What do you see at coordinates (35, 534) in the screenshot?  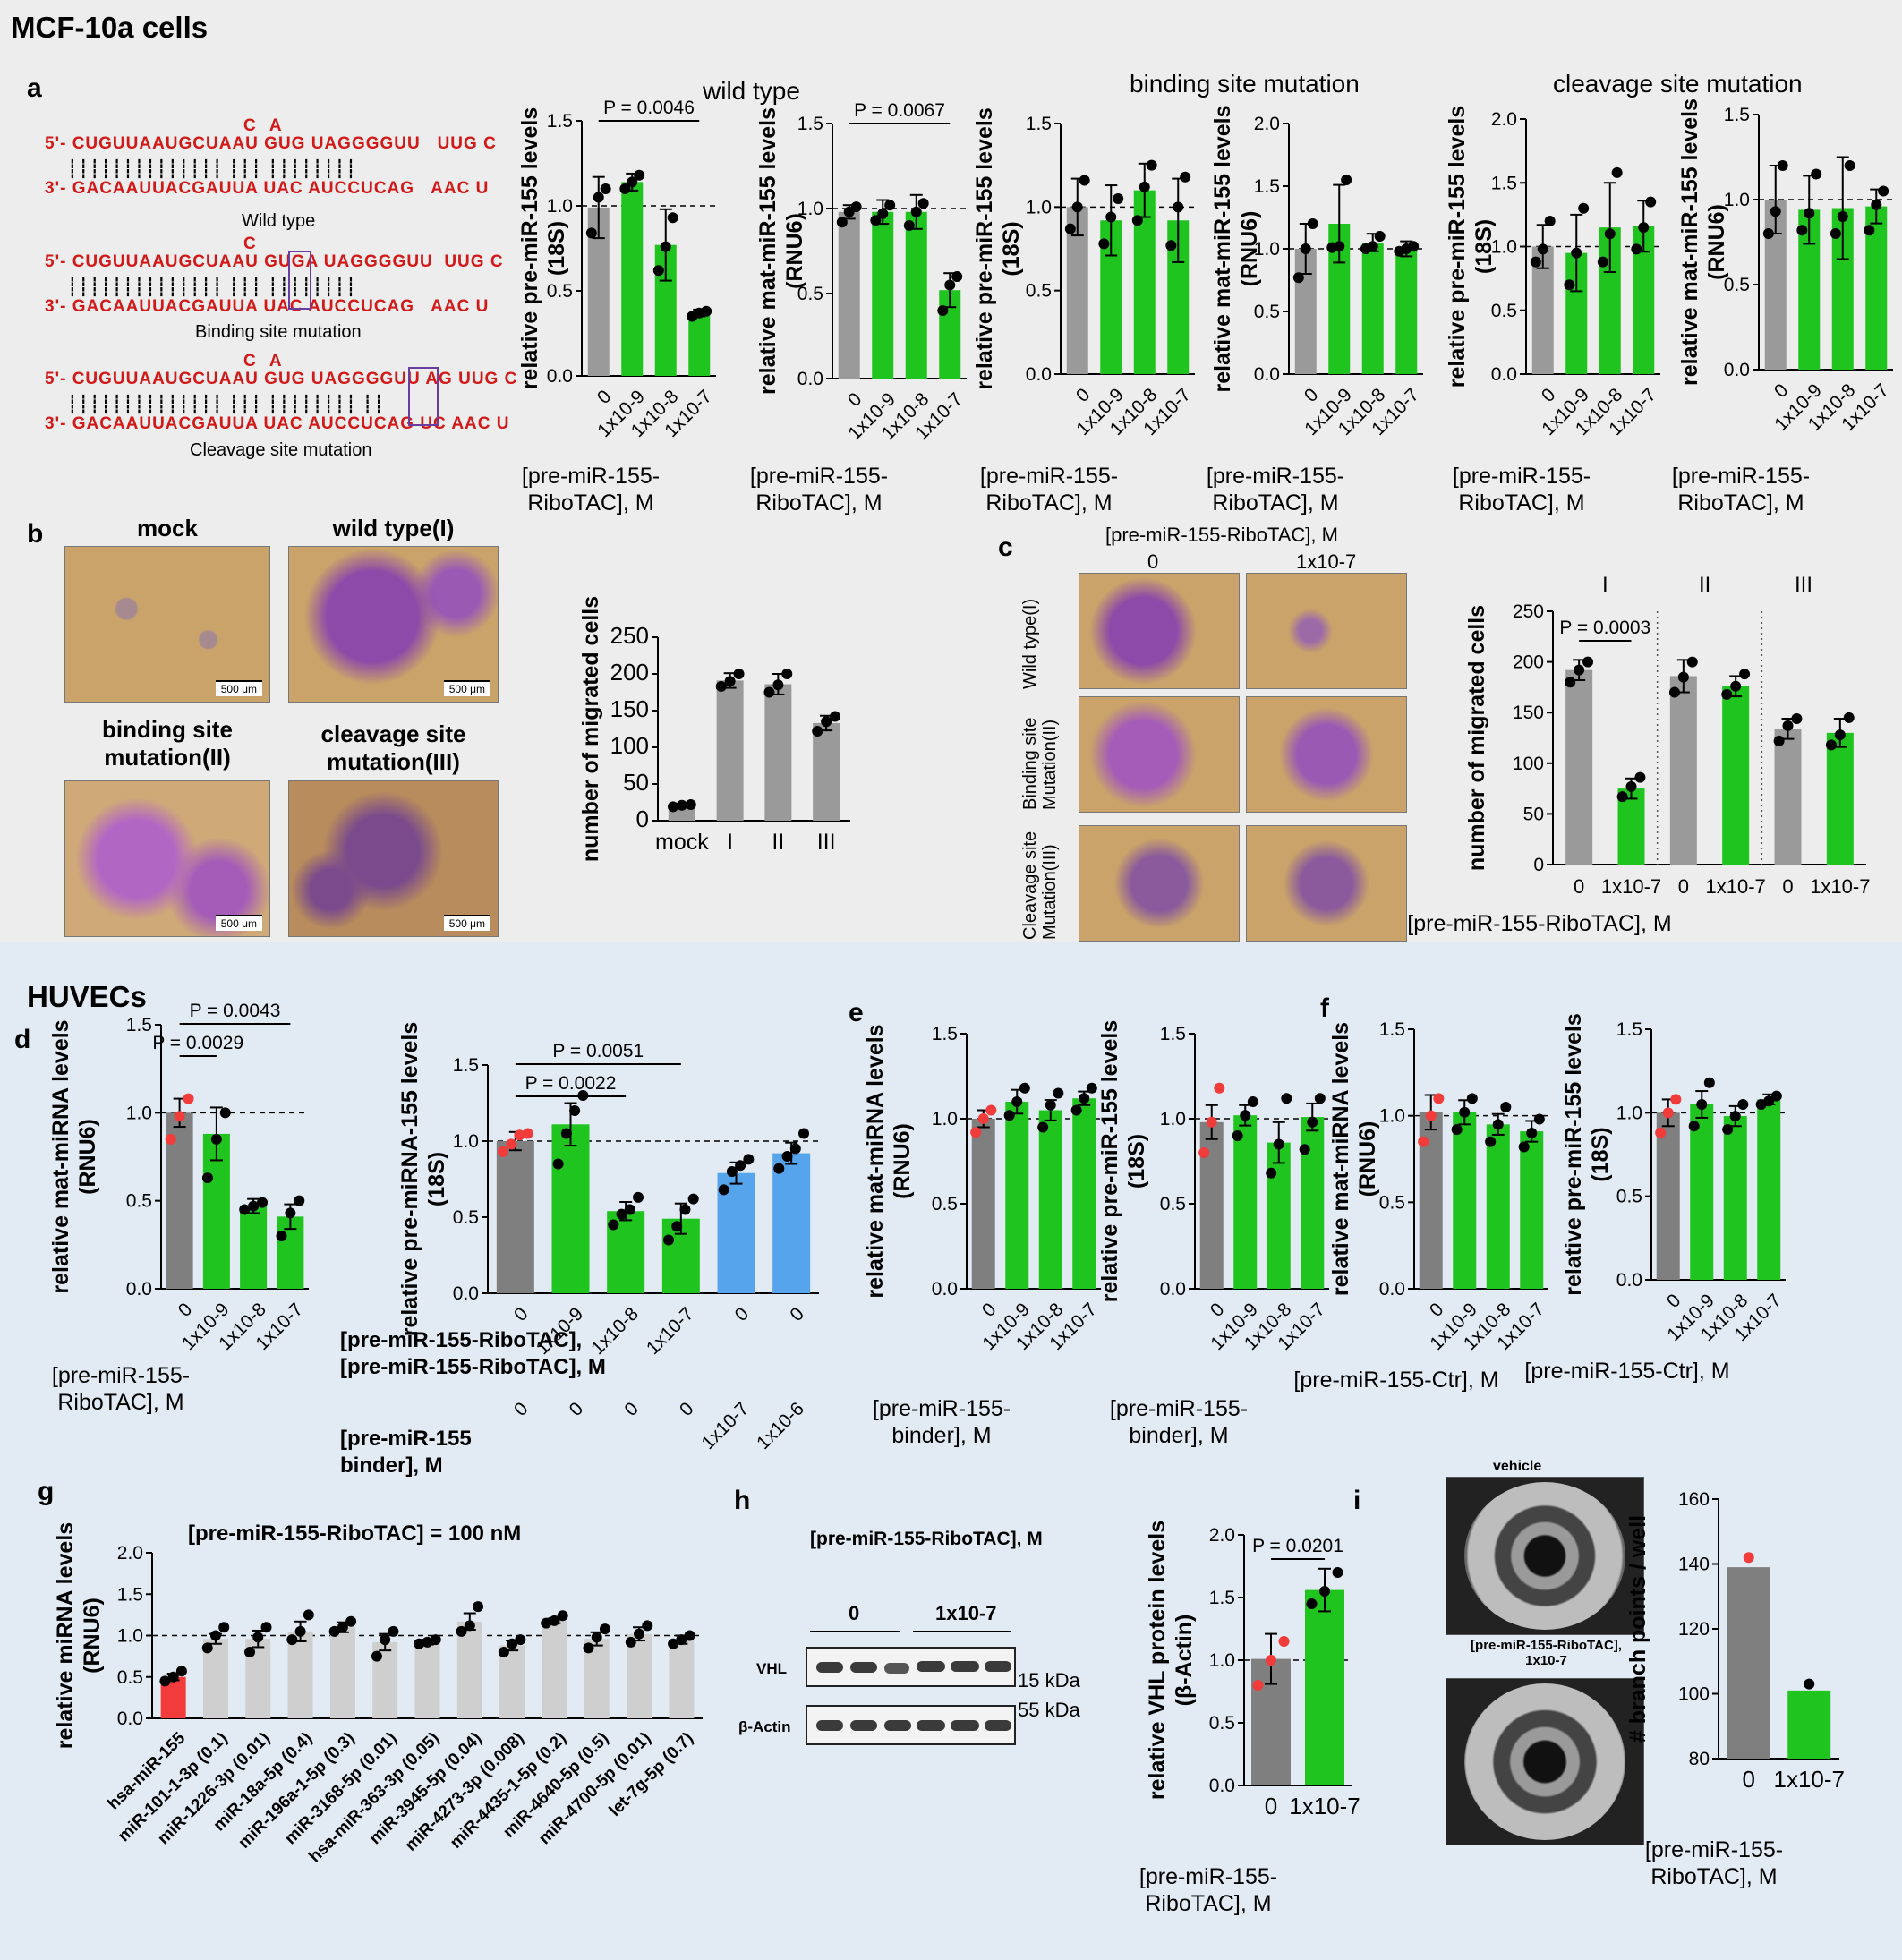 I see `panel-letter-b: b` at bounding box center [35, 534].